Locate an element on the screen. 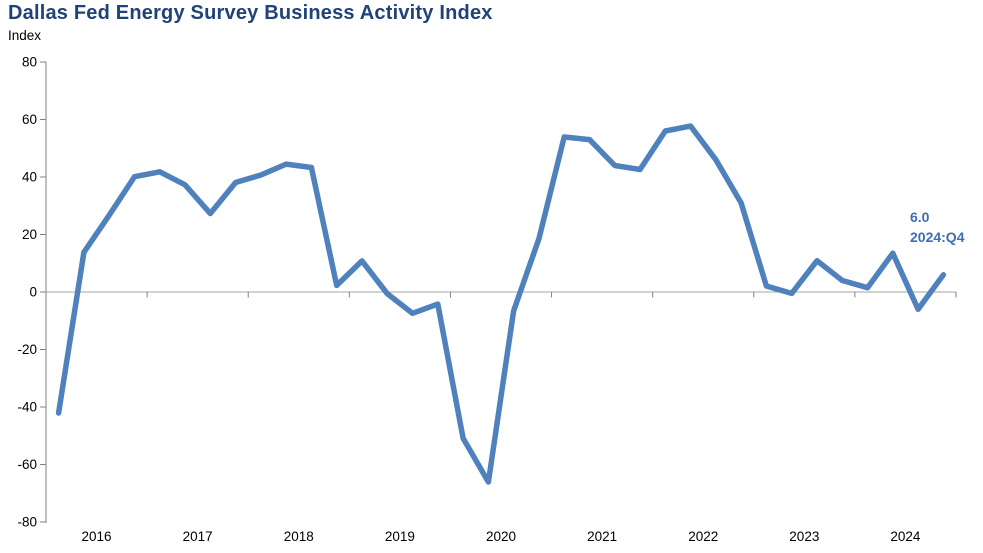  y-tick-label: -40 is located at coordinates (27, 407).